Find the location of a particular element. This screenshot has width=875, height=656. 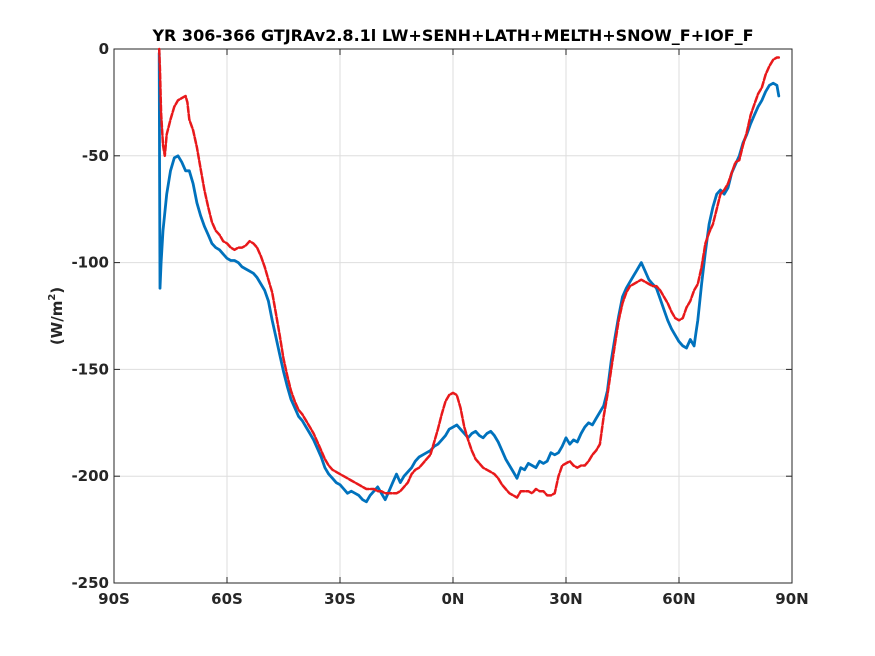

x-tick-label: 60S is located at coordinates (227, 599).